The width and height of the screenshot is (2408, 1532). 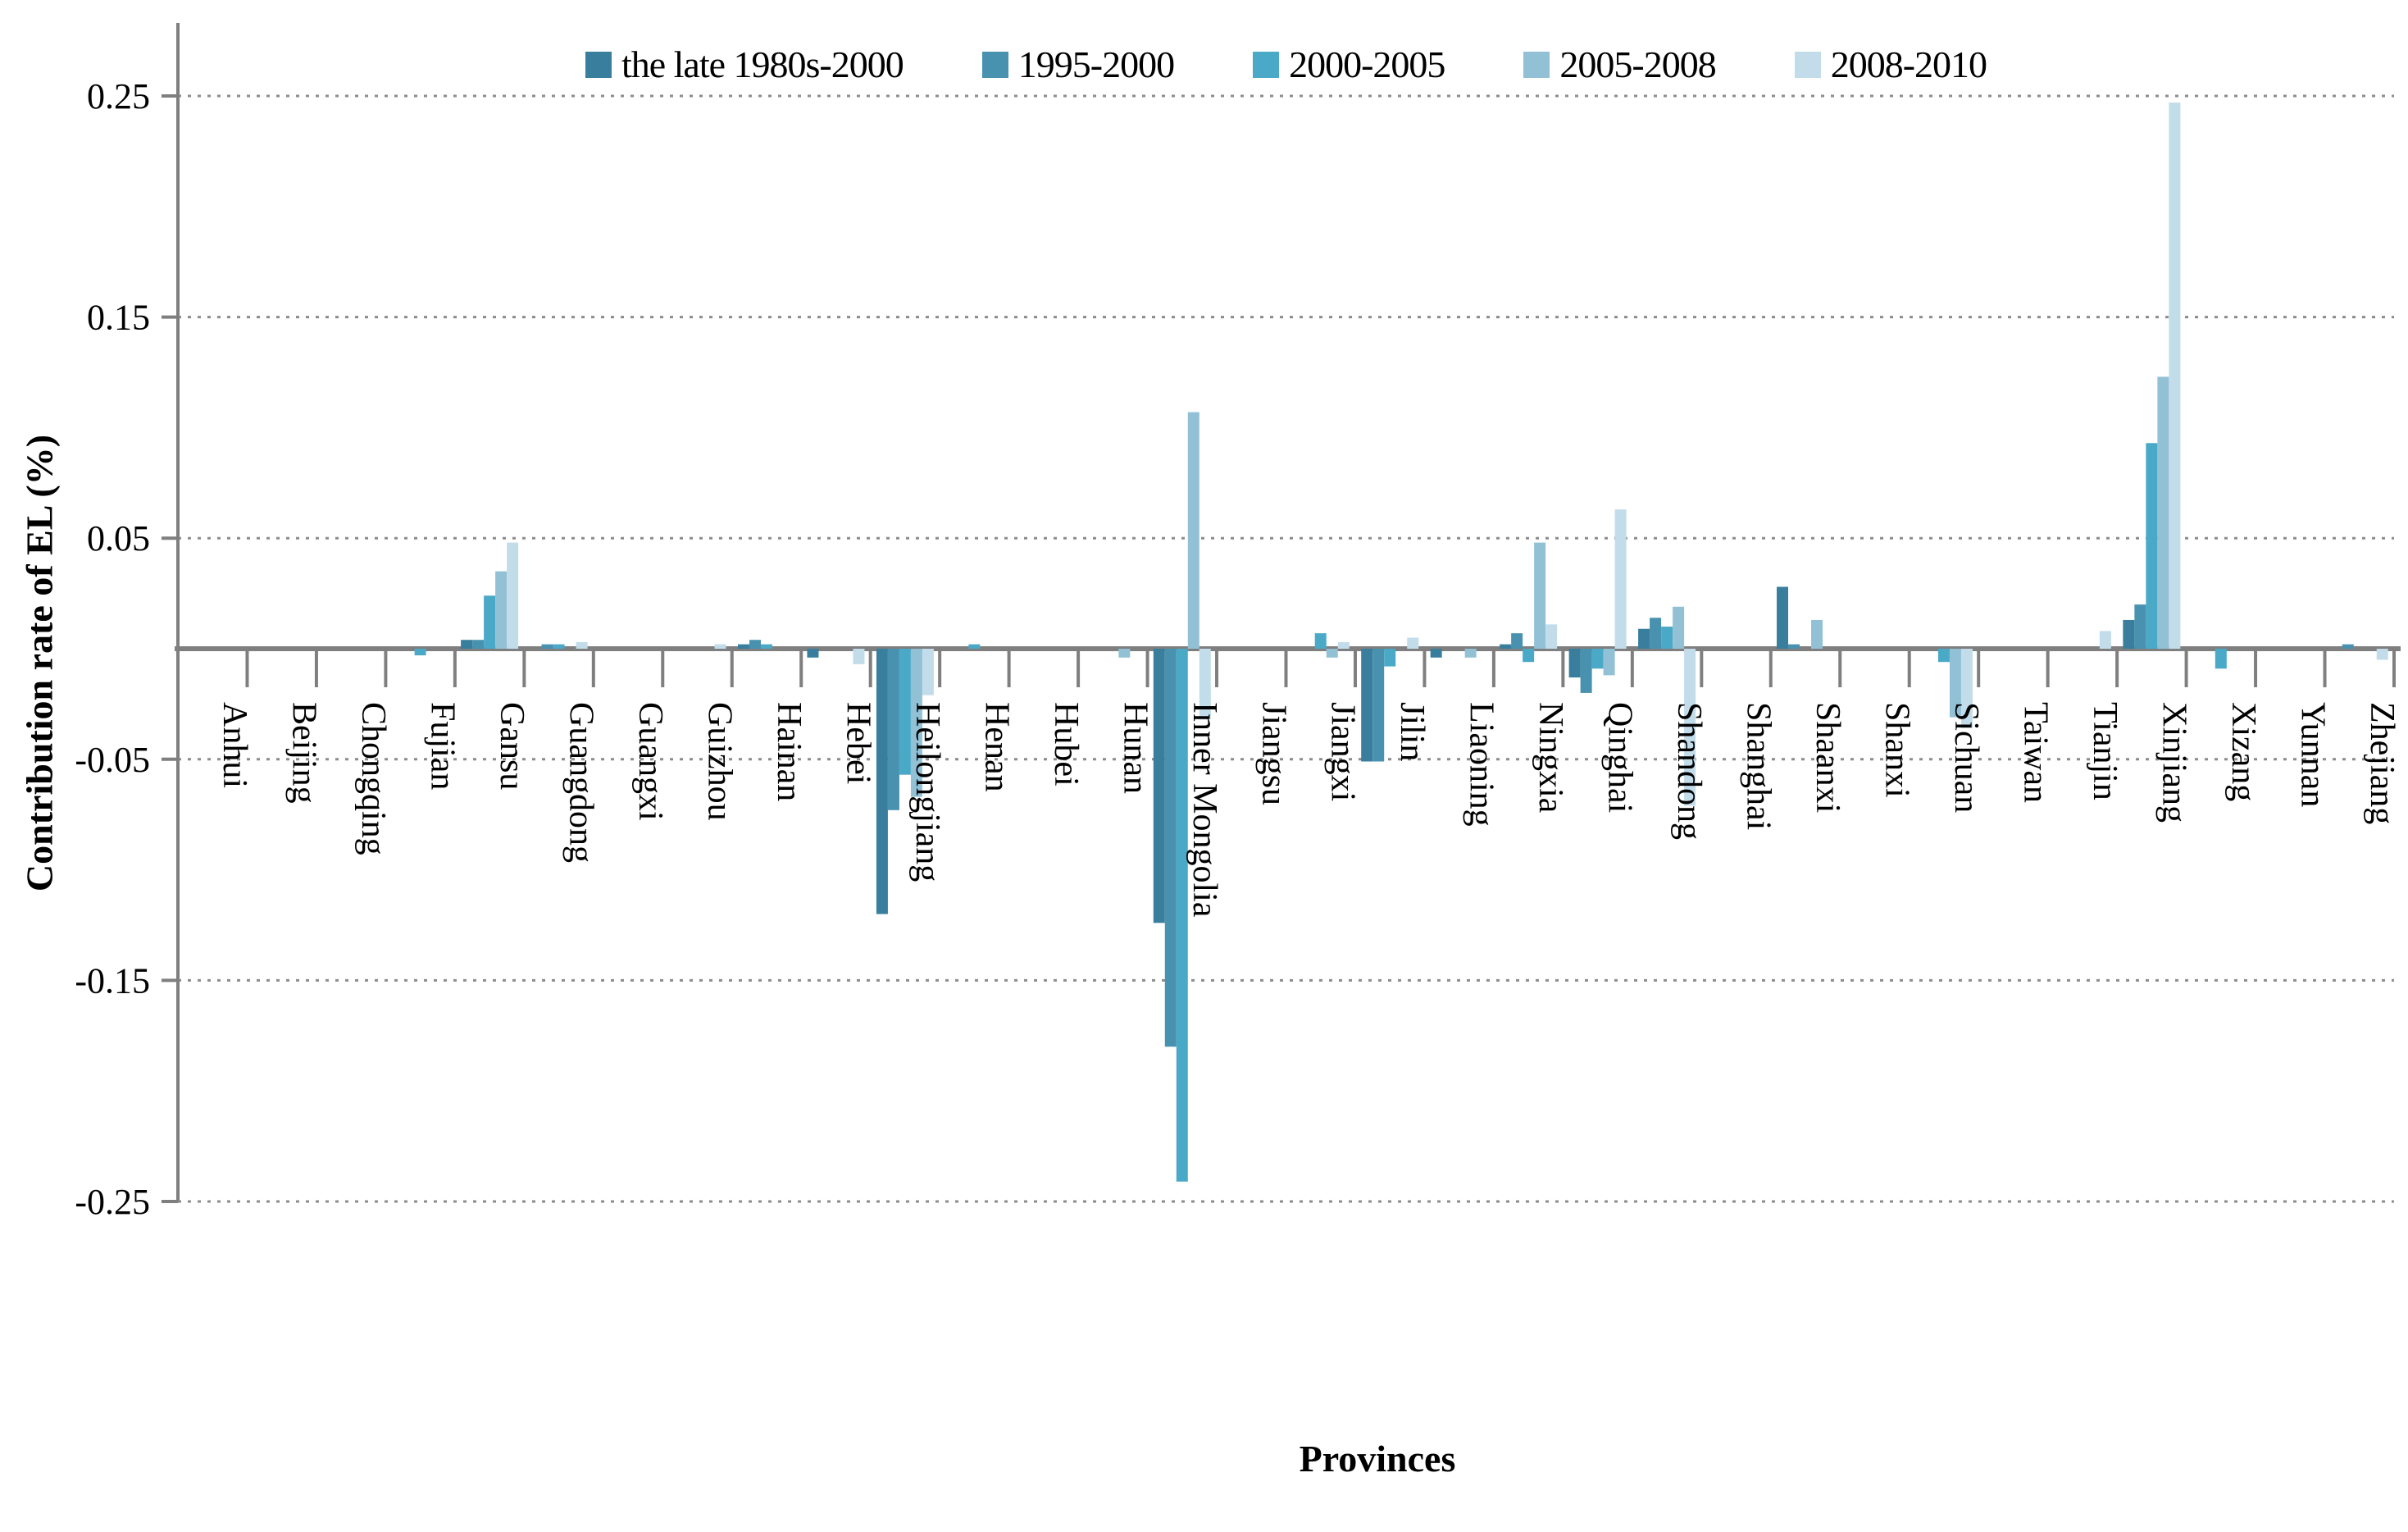 What do you see at coordinates (650, 761) in the screenshot?
I see `x-category-label: Guangxi` at bounding box center [650, 761].